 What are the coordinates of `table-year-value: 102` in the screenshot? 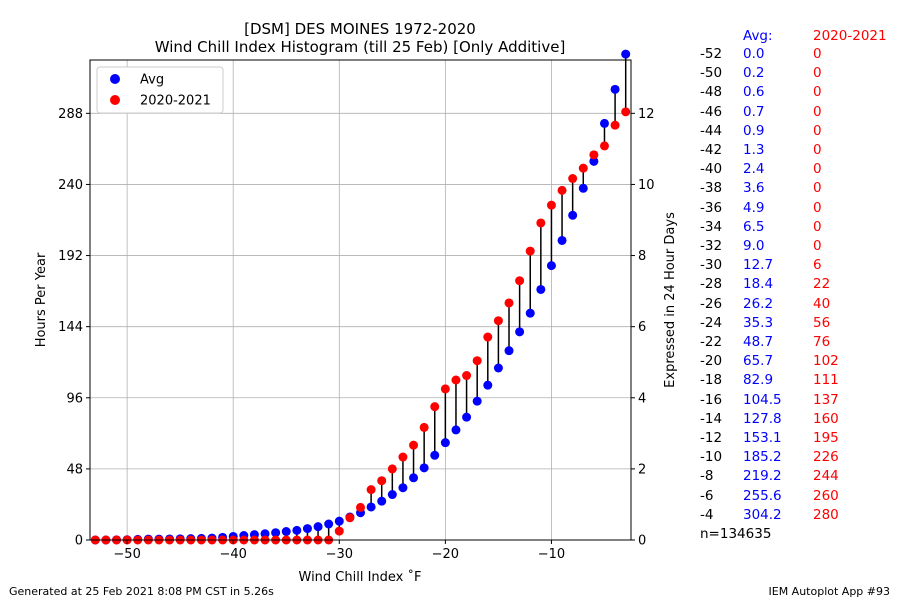 It's located at (826, 361).